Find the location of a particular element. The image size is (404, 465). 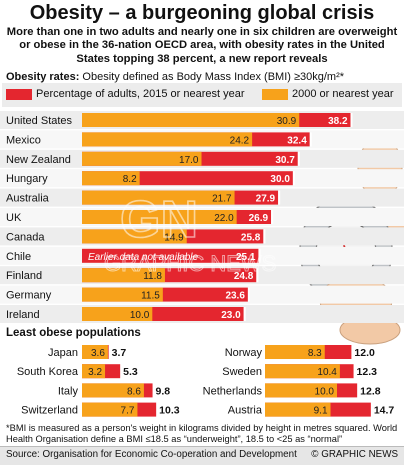

bar-2000-united-states is located at coordinates (191, 120).